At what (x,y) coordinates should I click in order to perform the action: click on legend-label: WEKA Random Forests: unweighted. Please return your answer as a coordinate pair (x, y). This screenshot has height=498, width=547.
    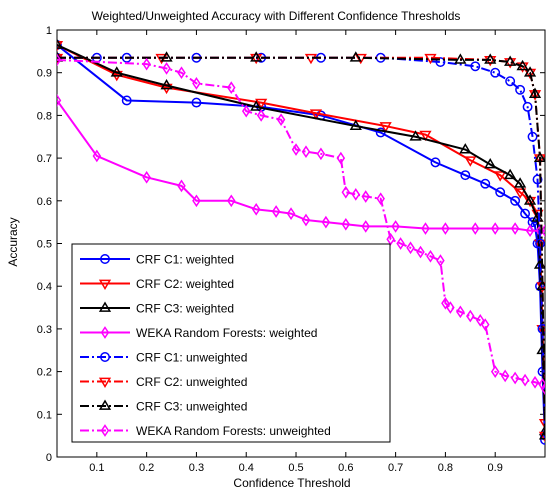
    Looking at the image, I should click on (233, 431).